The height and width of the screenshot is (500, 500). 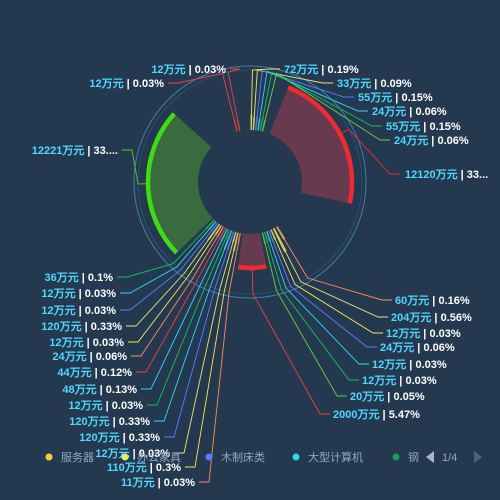 What do you see at coordinates (438, 348) in the screenshot?
I see `slice-percent: 0.06%` at bounding box center [438, 348].